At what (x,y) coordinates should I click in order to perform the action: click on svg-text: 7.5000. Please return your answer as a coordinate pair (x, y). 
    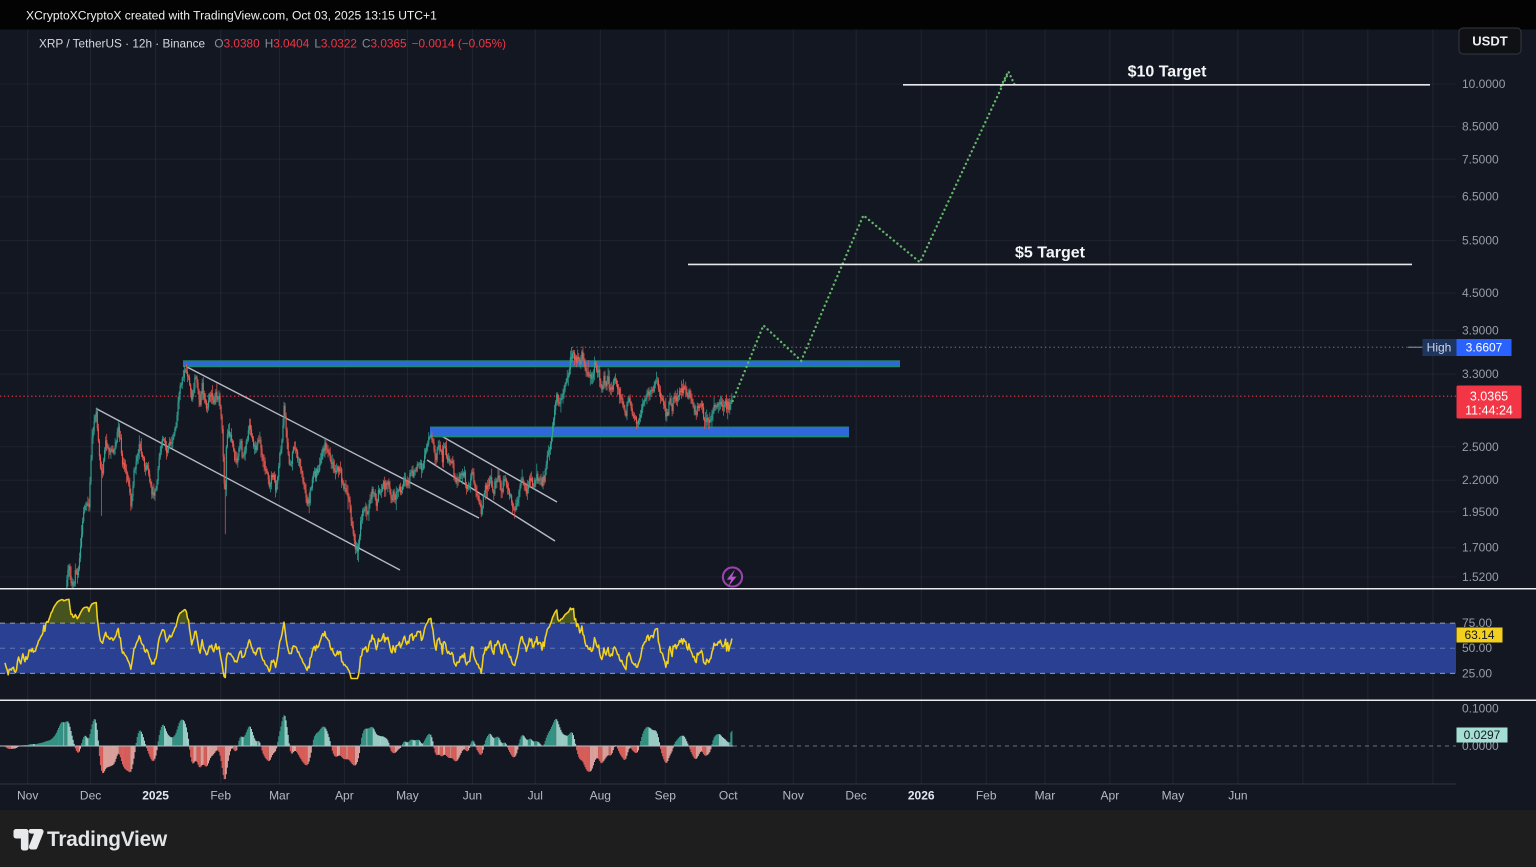
    Looking at the image, I should click on (1480, 159).